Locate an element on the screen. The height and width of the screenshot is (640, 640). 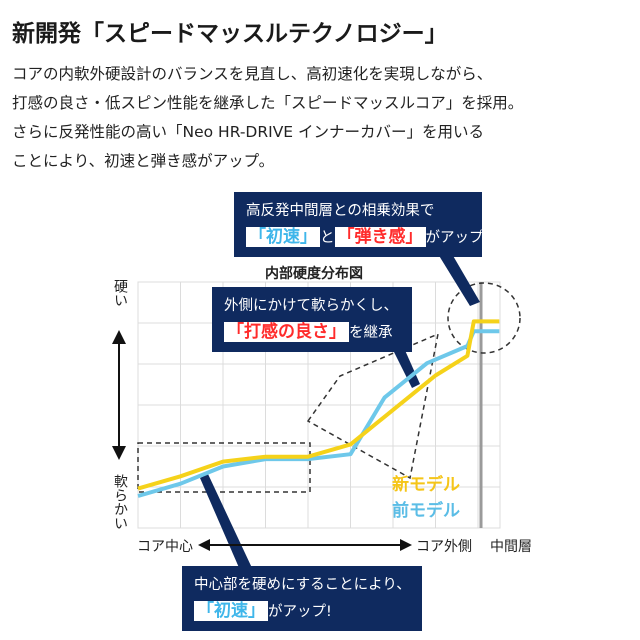
chart-title: 内部硬度分布図 is located at coordinates (314, 274).